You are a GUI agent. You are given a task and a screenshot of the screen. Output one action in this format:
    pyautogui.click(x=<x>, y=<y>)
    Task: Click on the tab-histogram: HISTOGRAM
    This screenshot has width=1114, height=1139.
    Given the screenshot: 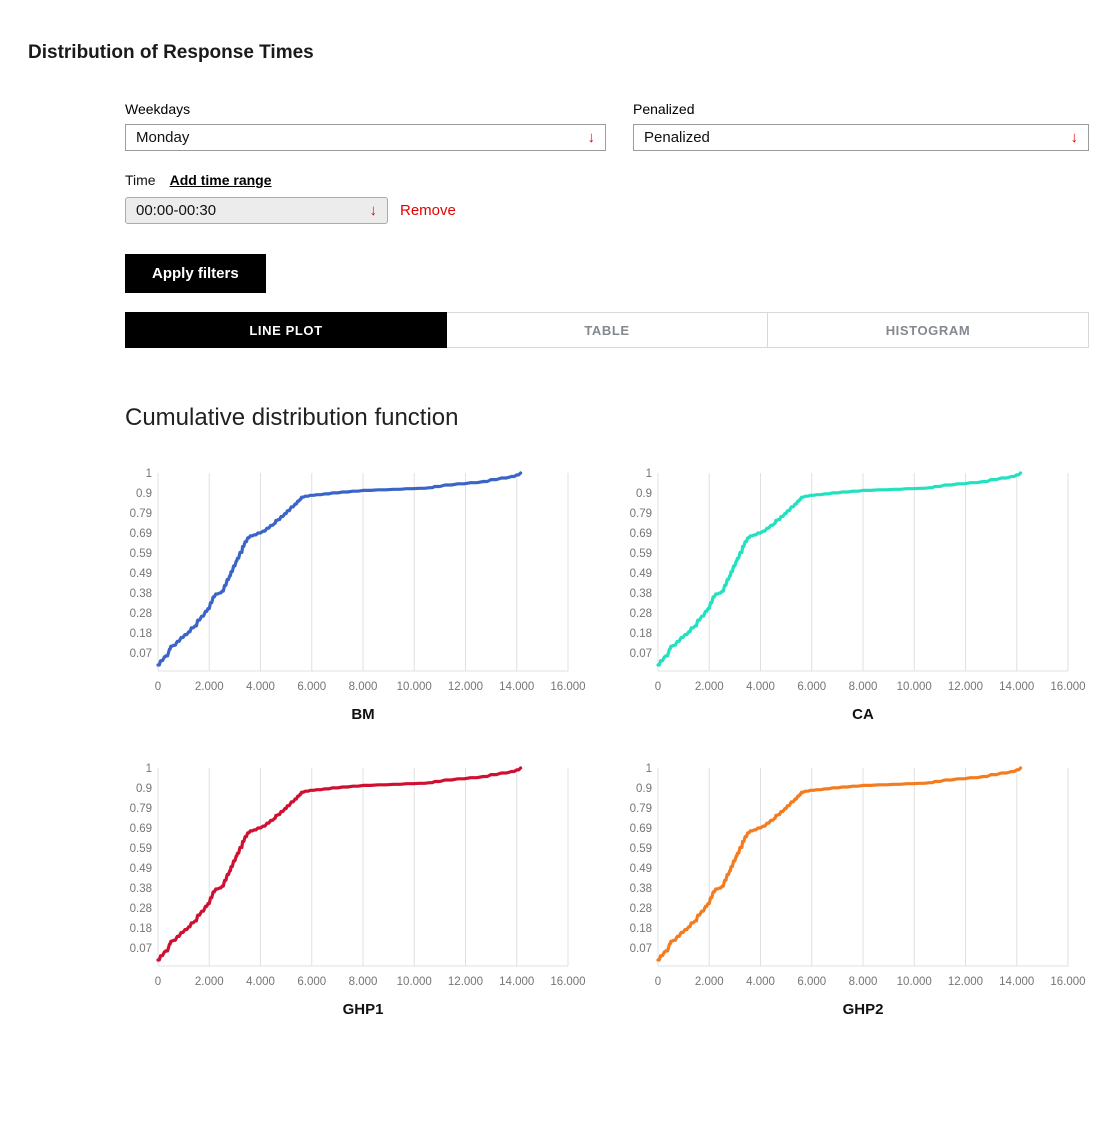 What is the action you would take?
    pyautogui.click(x=928, y=330)
    